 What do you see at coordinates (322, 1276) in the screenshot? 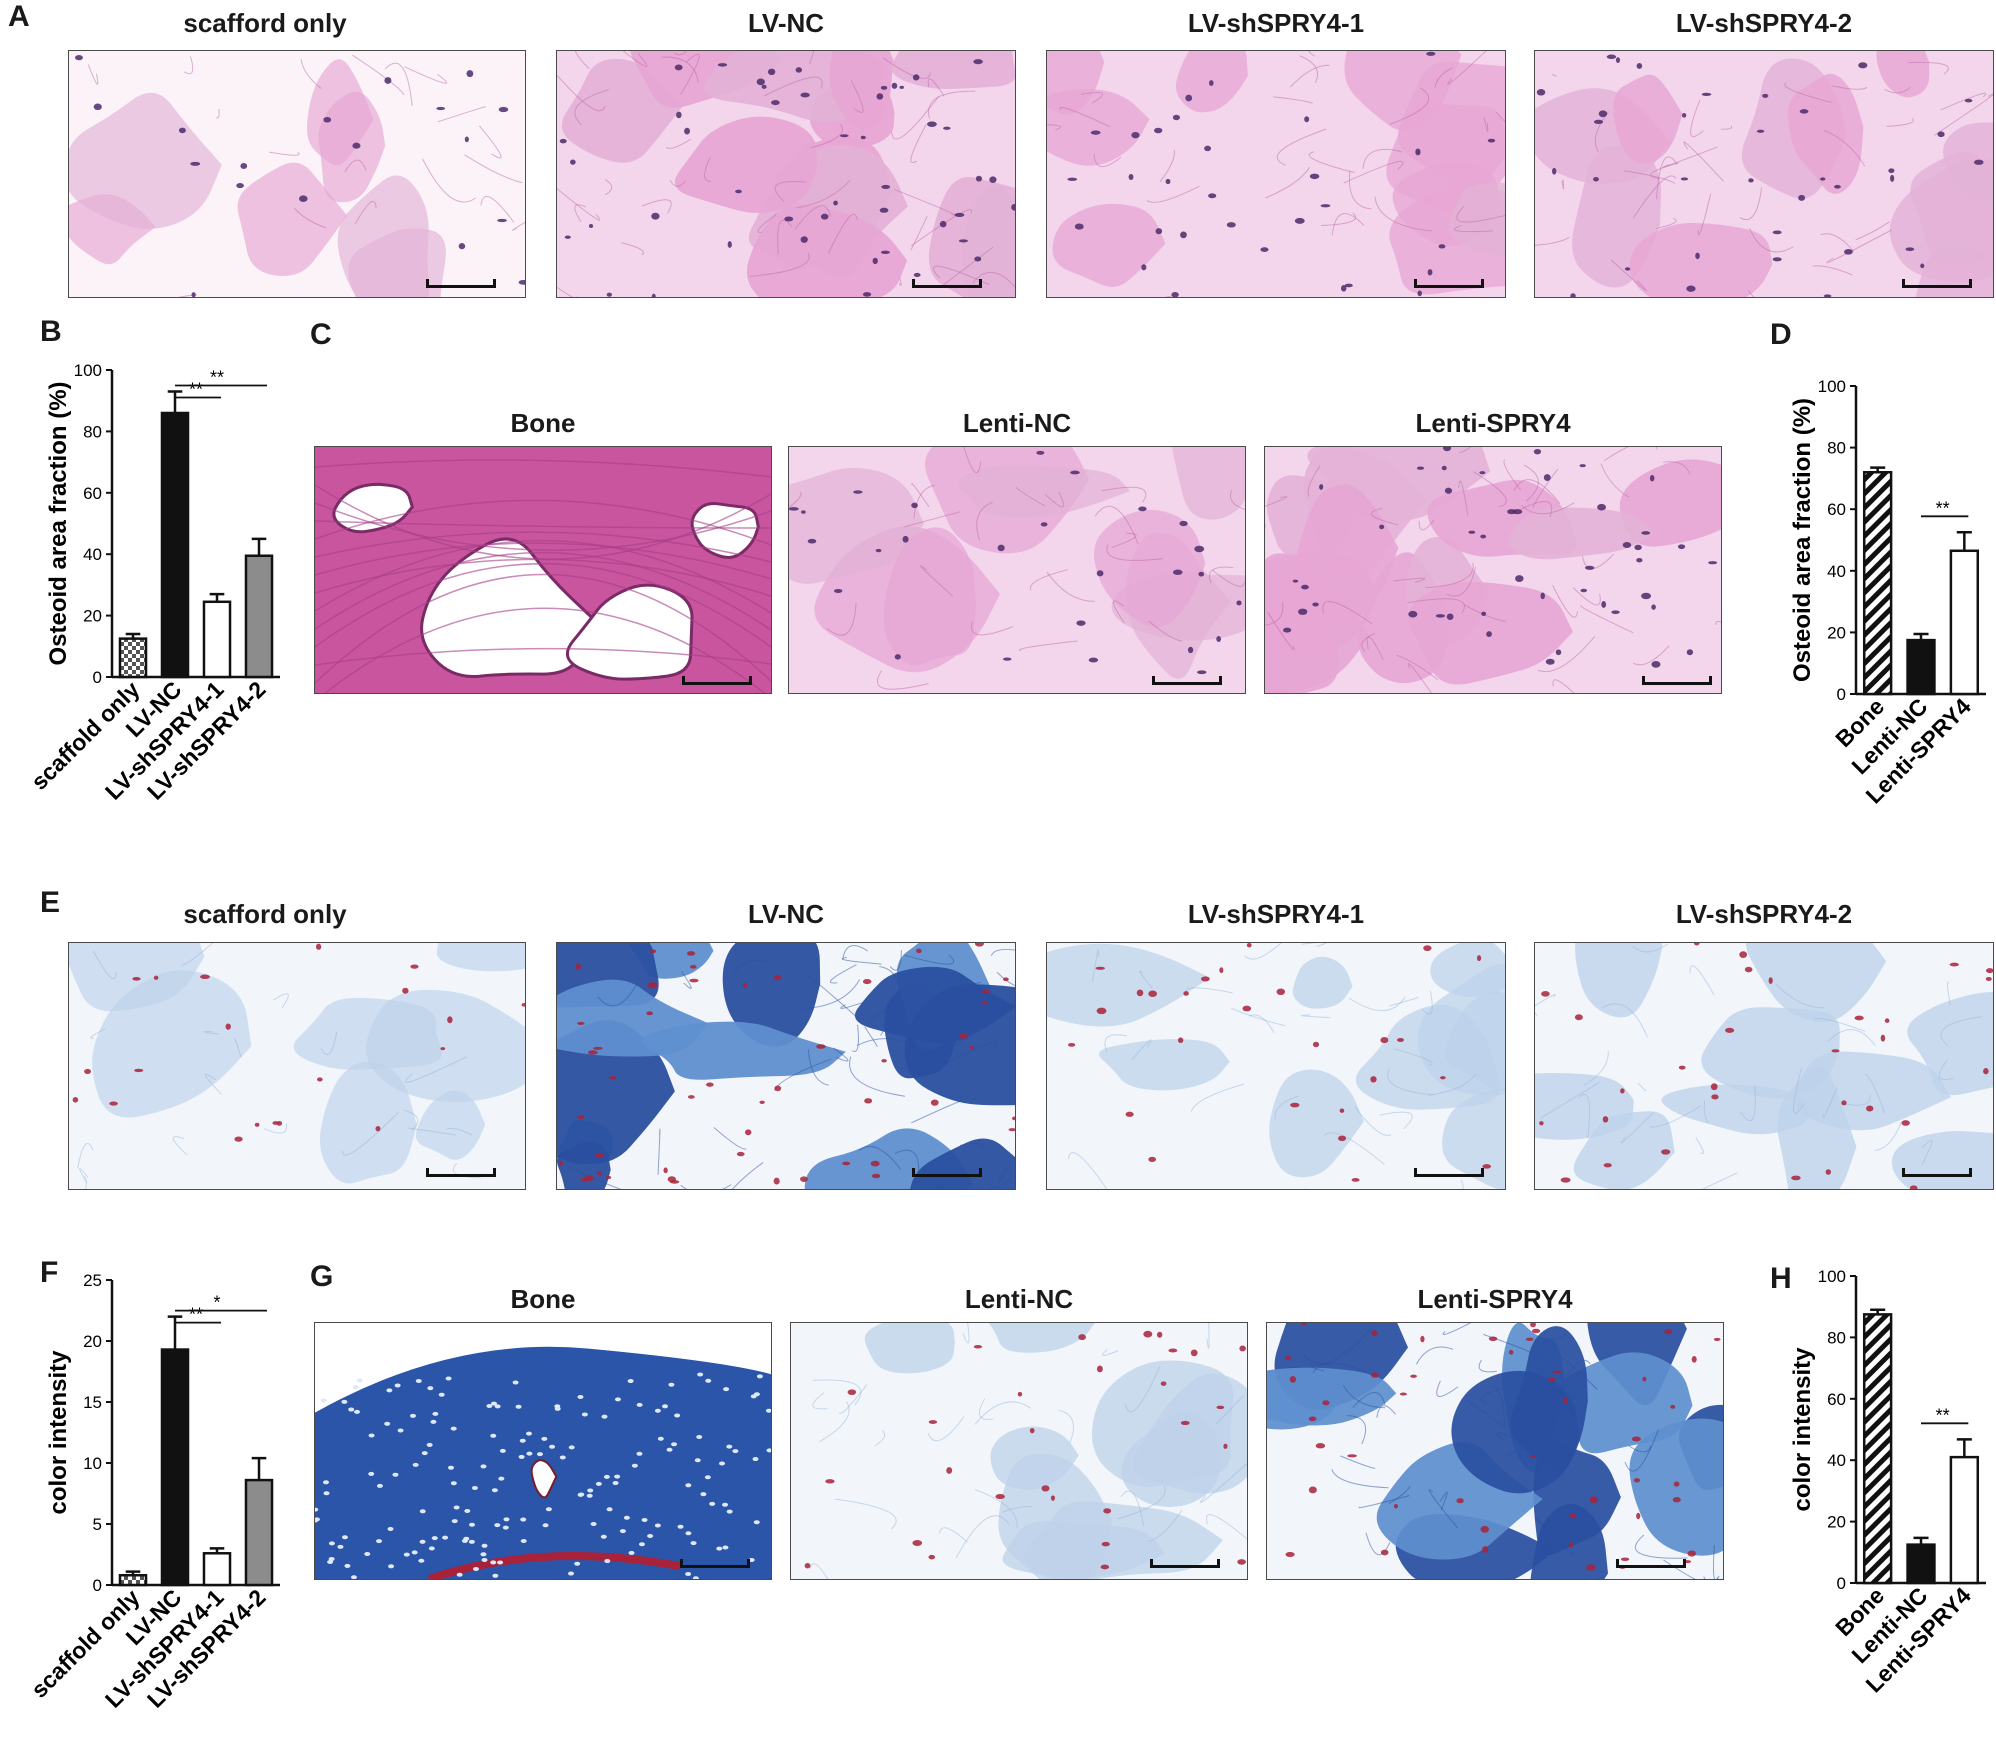
I see `panel-letter-g: G` at bounding box center [322, 1276].